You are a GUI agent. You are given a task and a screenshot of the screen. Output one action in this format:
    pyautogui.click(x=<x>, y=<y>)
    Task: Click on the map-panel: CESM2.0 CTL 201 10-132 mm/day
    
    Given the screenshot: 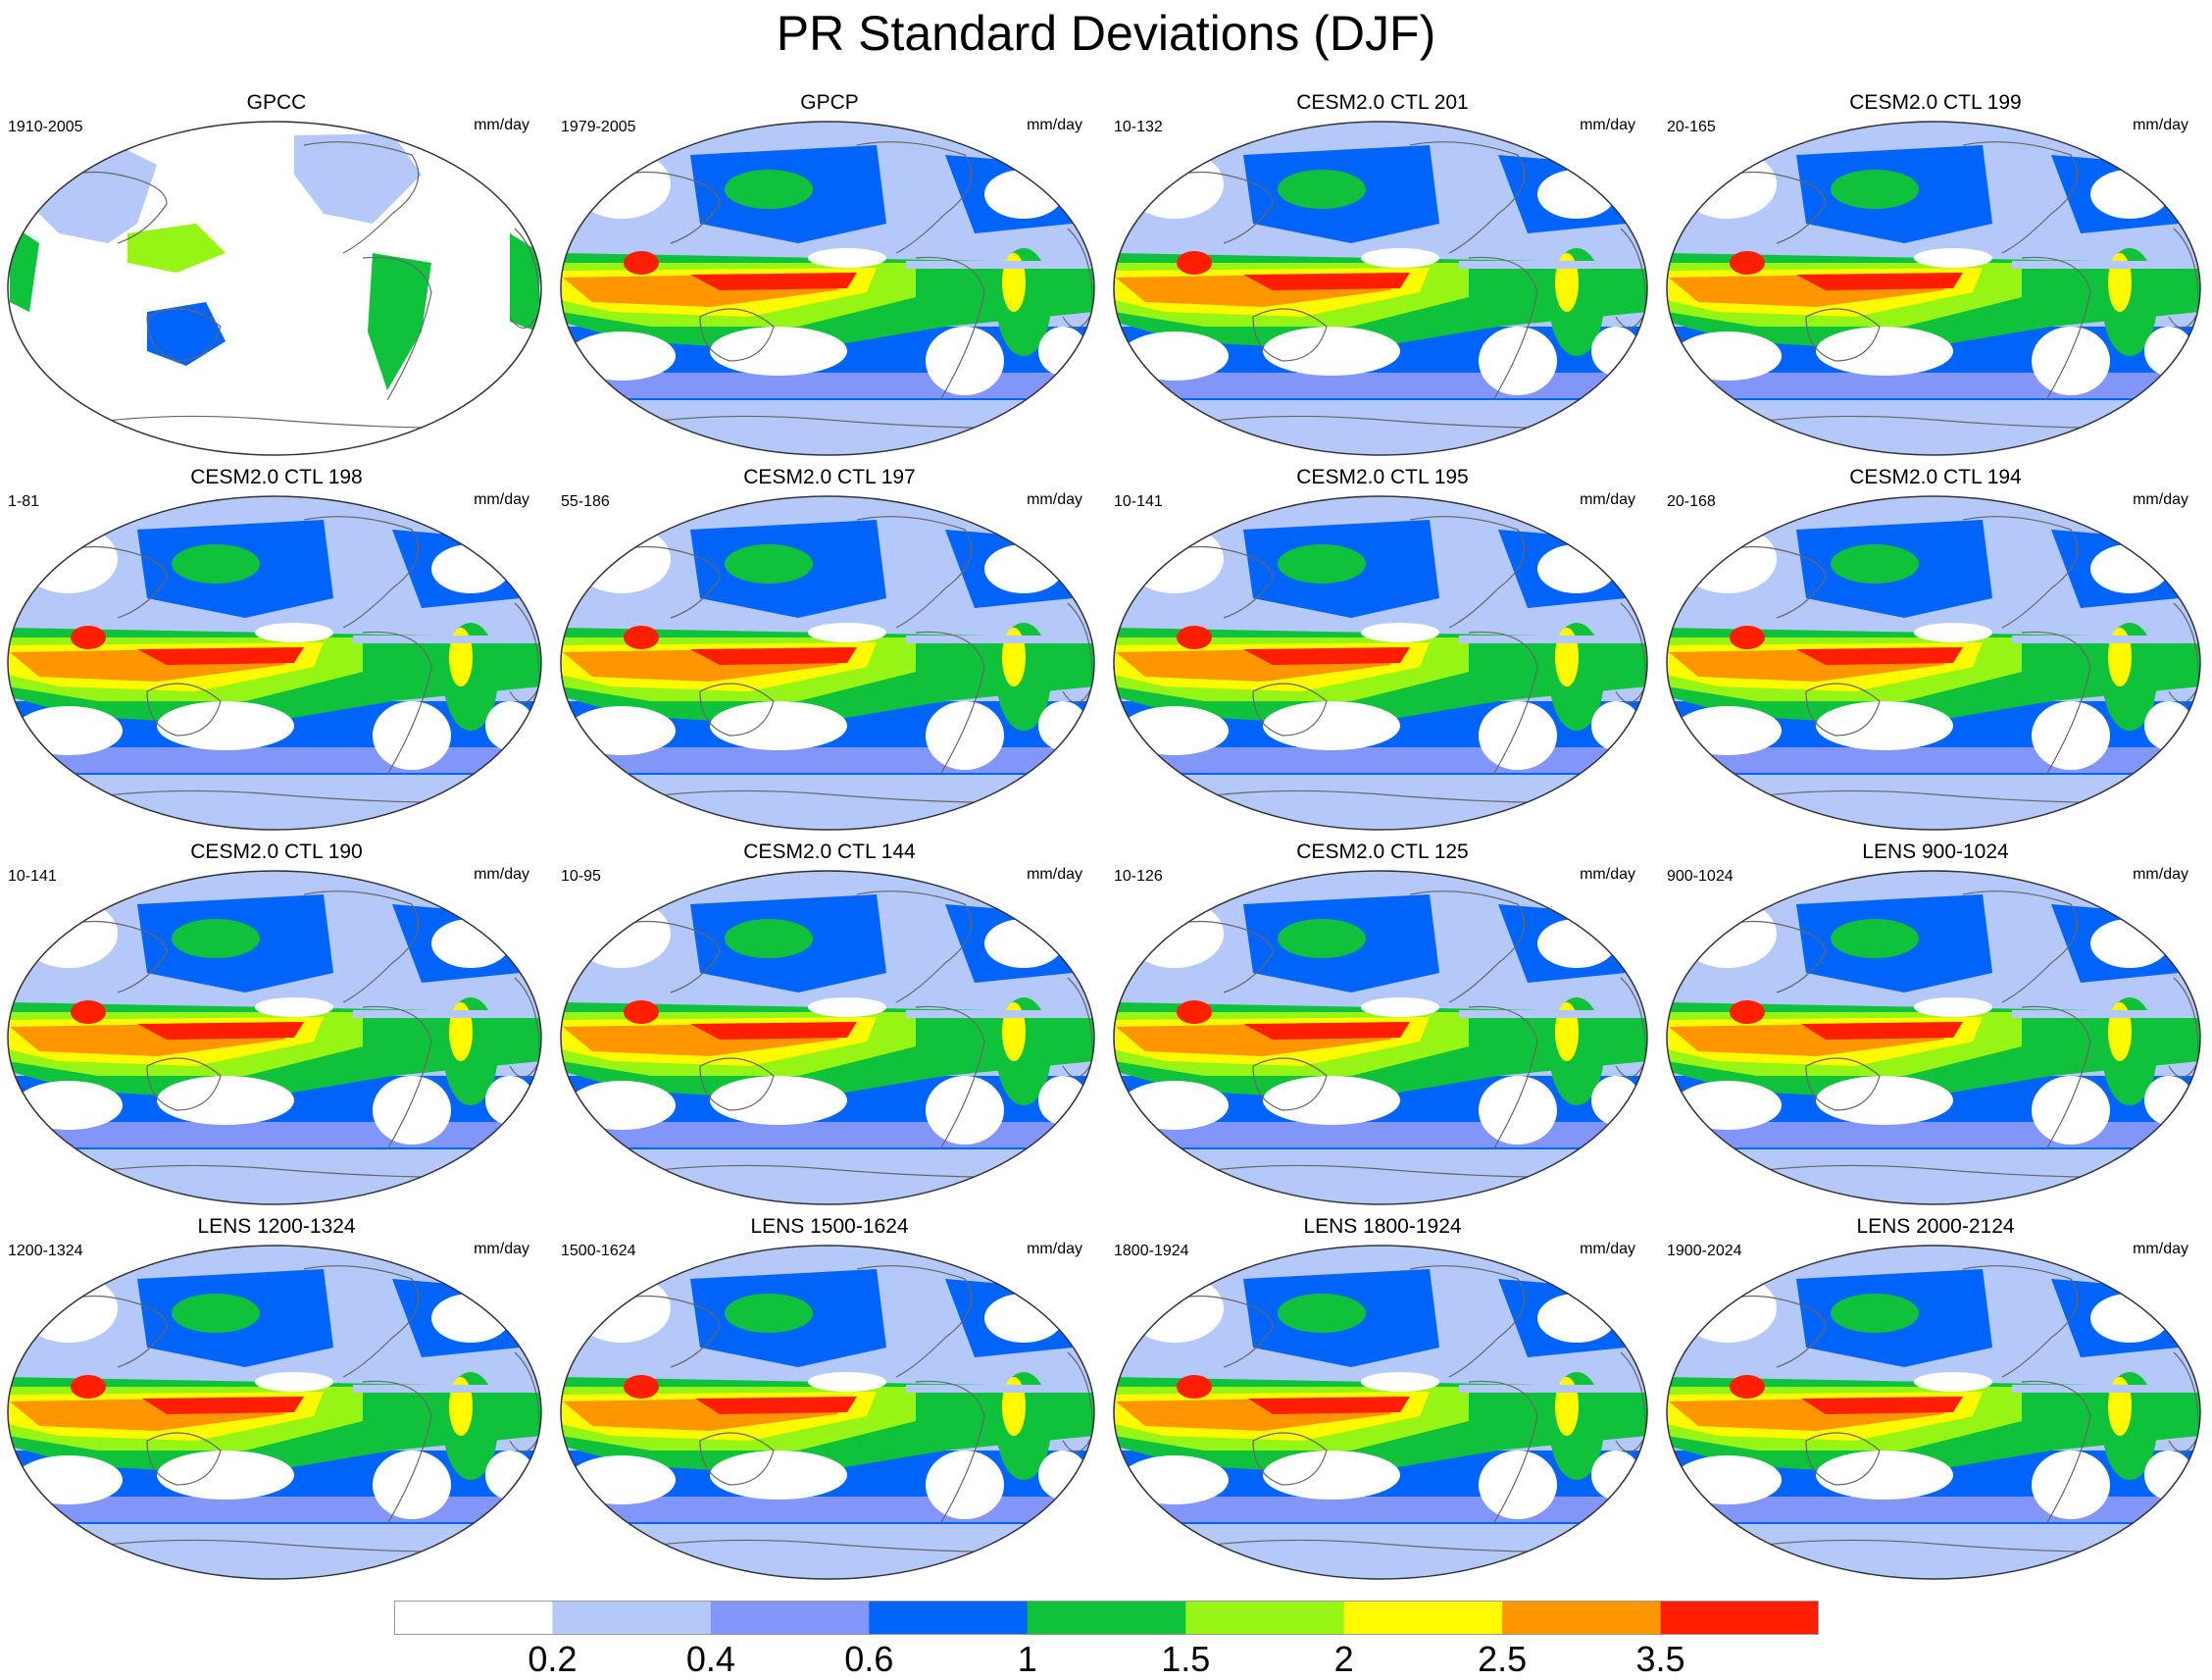 What is the action you would take?
    pyautogui.click(x=1382, y=277)
    